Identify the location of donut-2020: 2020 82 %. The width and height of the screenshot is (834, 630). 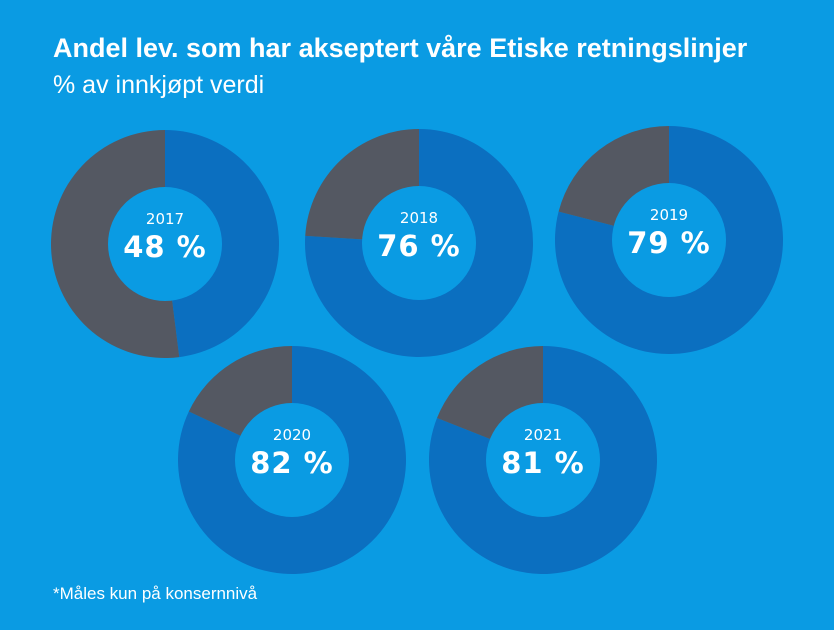
(292, 460).